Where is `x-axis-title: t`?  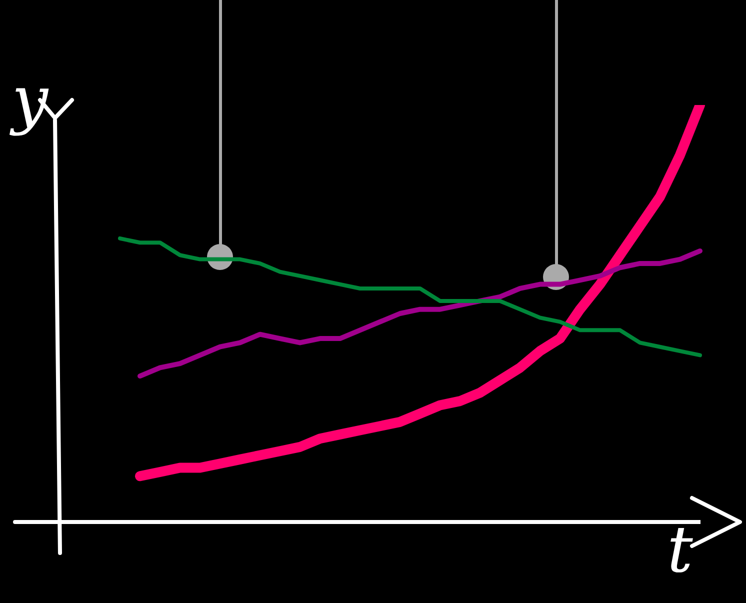 x-axis-title: t is located at coordinates (680, 551).